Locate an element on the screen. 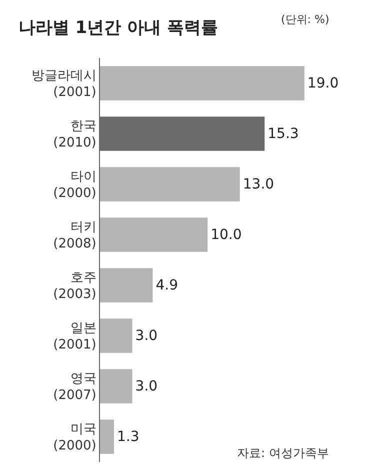 The image size is (367, 474). chart-subtitle: (단위: %) is located at coordinates (305, 19).